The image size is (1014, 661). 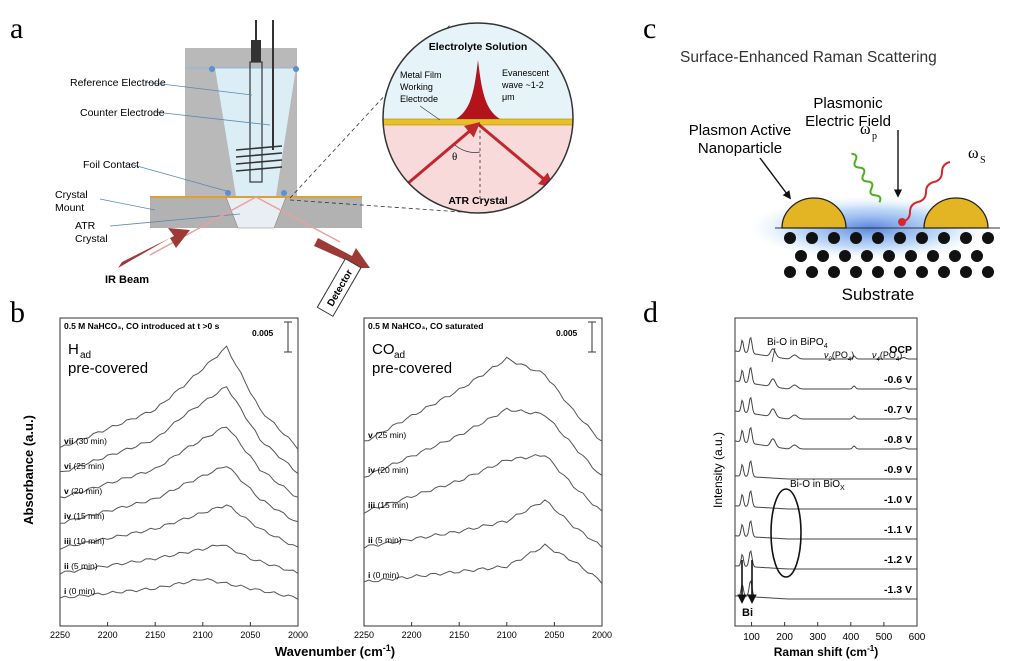 What do you see at coordinates (255, 132) in the screenshot?
I see `electrolyte-well` at bounding box center [255, 132].